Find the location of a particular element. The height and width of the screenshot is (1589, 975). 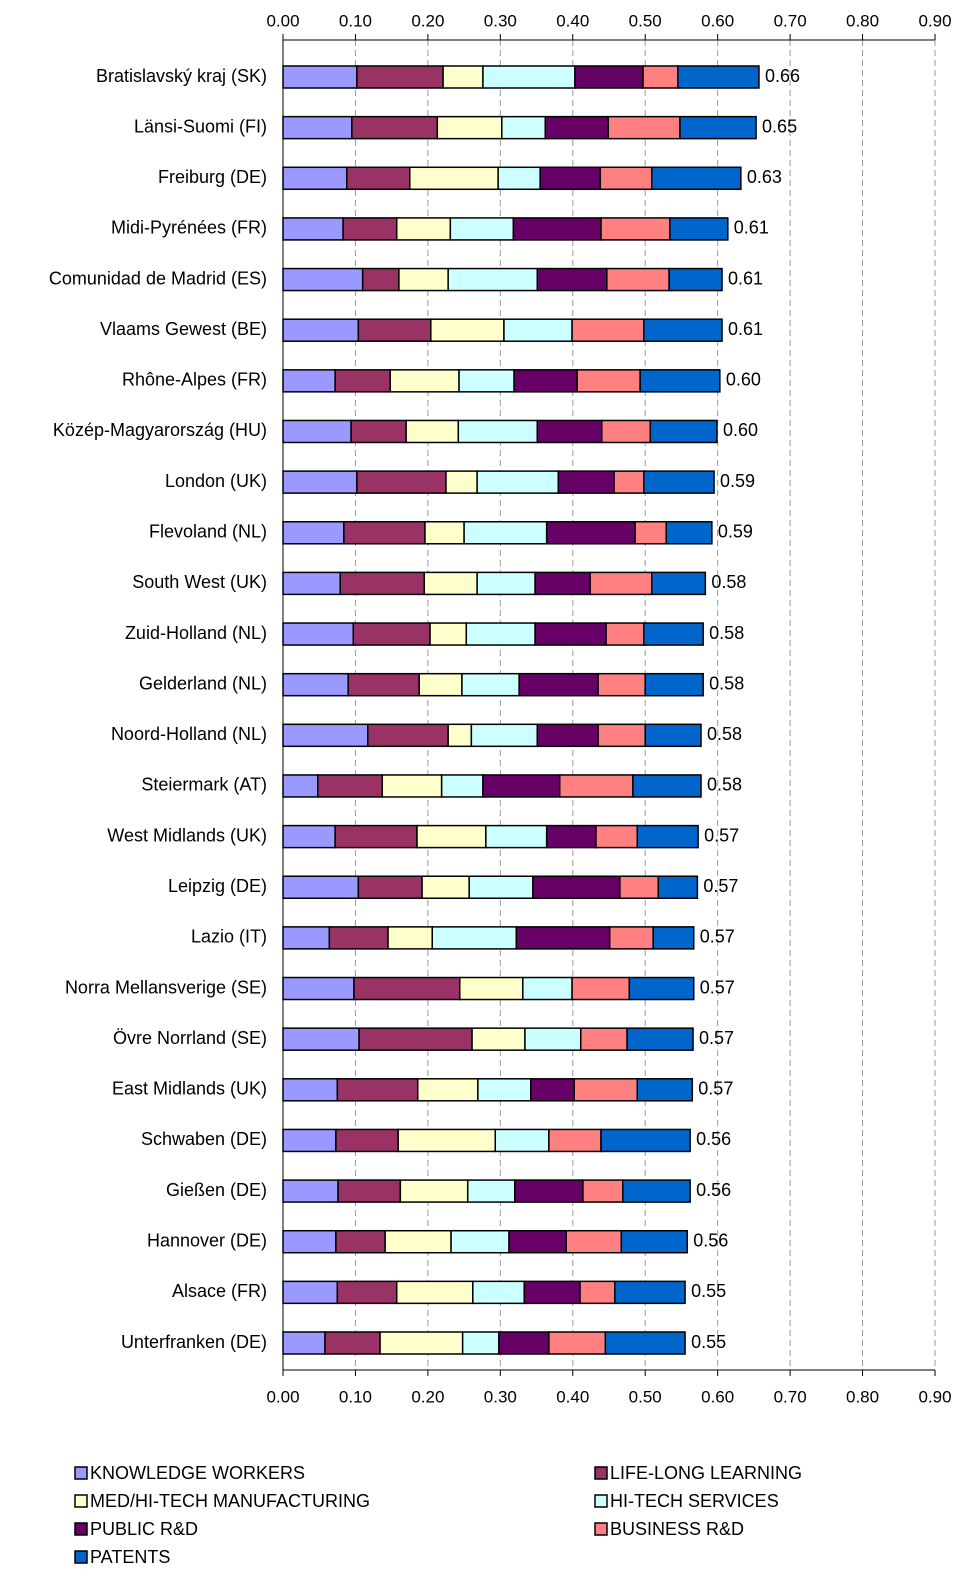

legend-label: PATENTS is located at coordinates (130, 1557).